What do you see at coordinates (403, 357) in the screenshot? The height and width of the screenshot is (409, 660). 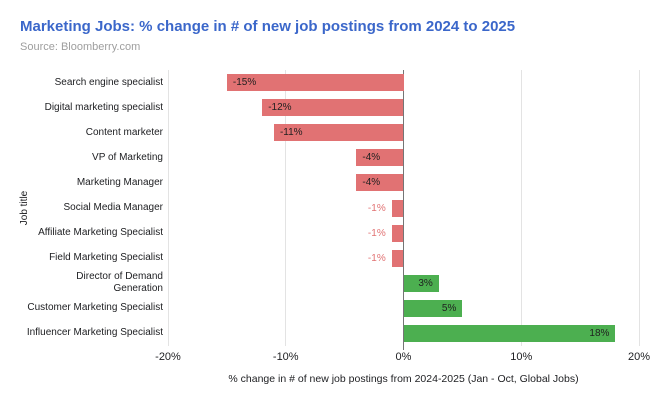 I see `x-tick-label: 0%` at bounding box center [403, 357].